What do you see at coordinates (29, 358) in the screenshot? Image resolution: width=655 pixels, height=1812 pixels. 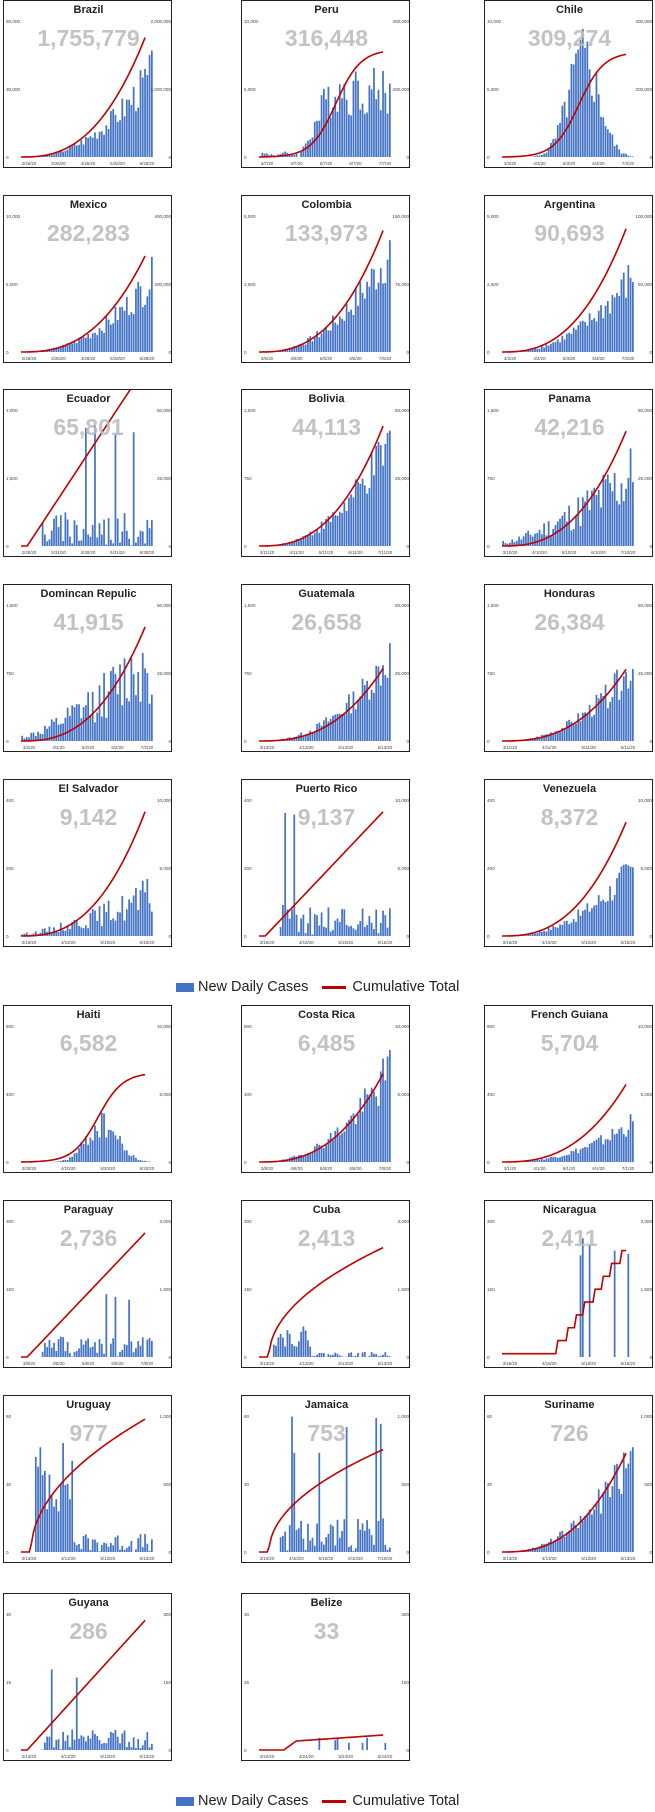 I see `x-axis-tick-label: 2/28/20` at bounding box center [29, 358].